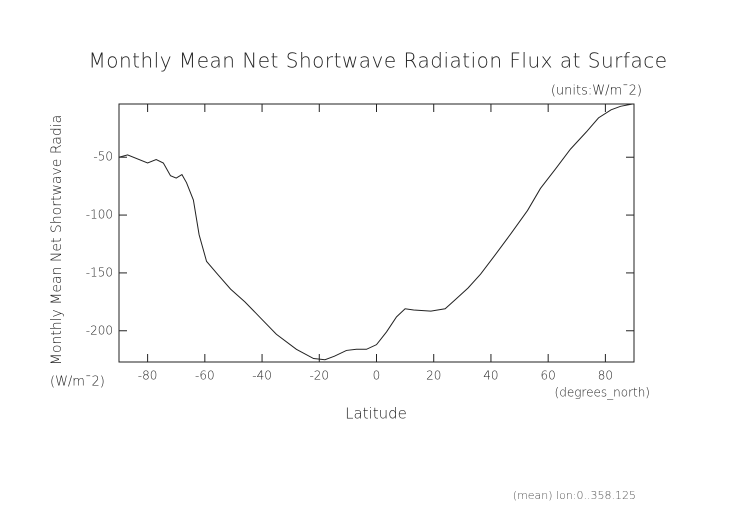 The height and width of the screenshot is (532, 752). What do you see at coordinates (99, 330) in the screenshot?
I see `y-tick-label: -200` at bounding box center [99, 330].